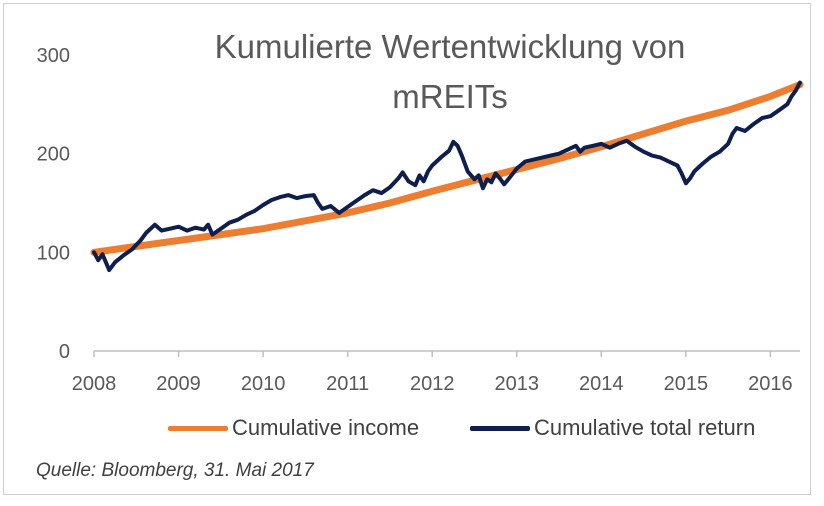 This screenshot has width=824, height=506. Describe the element at coordinates (500, 428) in the screenshot. I see `legend-swatch-total-return` at that location.